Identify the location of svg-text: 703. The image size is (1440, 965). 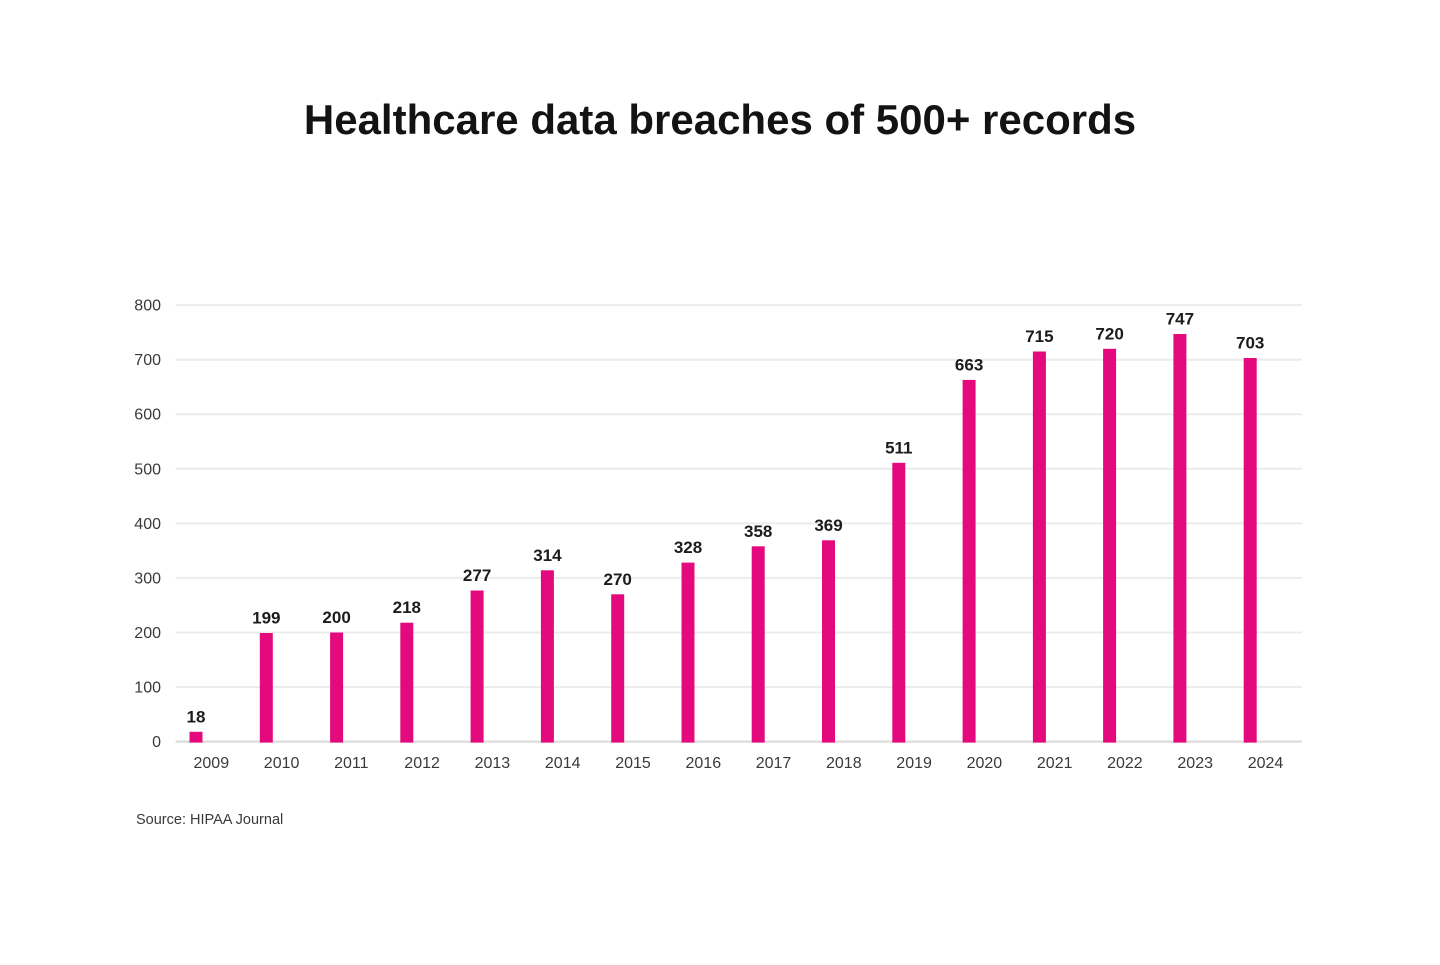
(1250, 343).